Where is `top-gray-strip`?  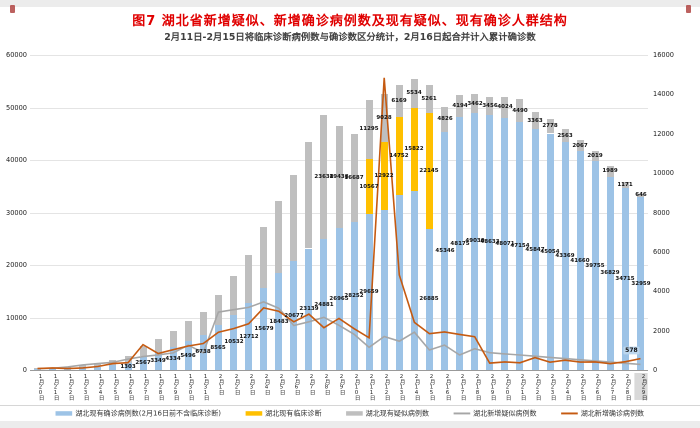
top-gray-strip is located at coordinates (350, 3).